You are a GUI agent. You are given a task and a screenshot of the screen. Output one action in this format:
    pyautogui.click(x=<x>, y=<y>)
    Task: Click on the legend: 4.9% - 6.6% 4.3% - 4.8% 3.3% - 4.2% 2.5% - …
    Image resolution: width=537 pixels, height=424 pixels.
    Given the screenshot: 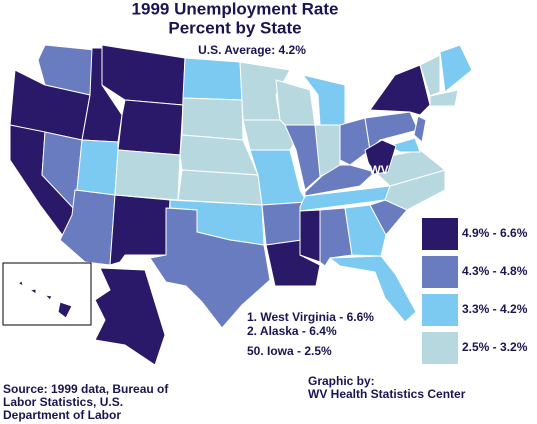 What is the action you would take?
    pyautogui.click(x=475, y=291)
    